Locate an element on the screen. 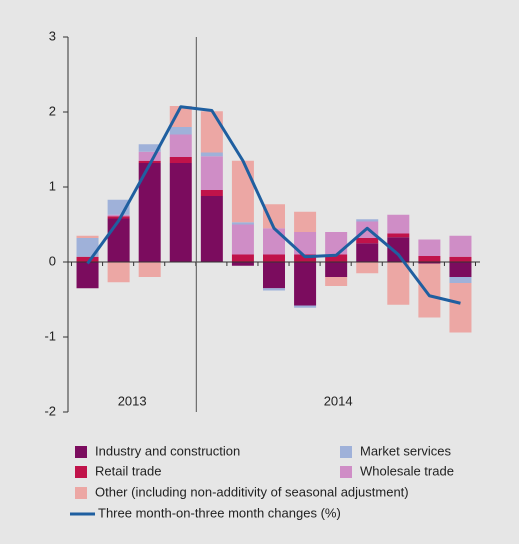 The height and width of the screenshot is (544, 519). group-label: 2013 is located at coordinates (132, 400).